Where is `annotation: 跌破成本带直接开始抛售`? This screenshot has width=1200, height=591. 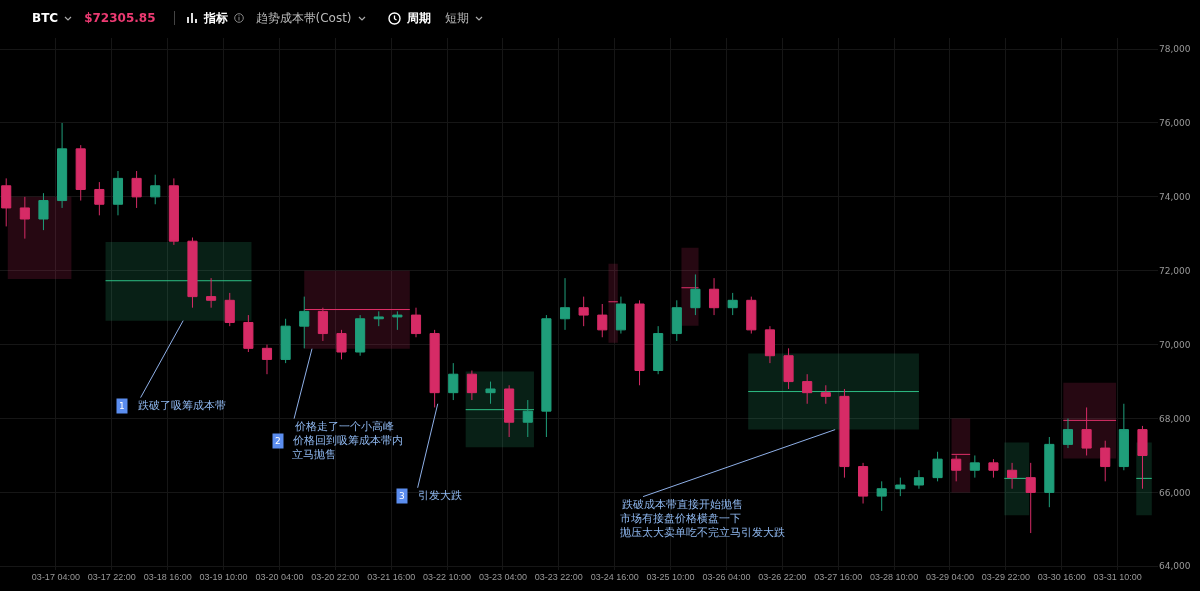
annotation: 跌破成本带直接开始抛售 is located at coordinates (682, 504).